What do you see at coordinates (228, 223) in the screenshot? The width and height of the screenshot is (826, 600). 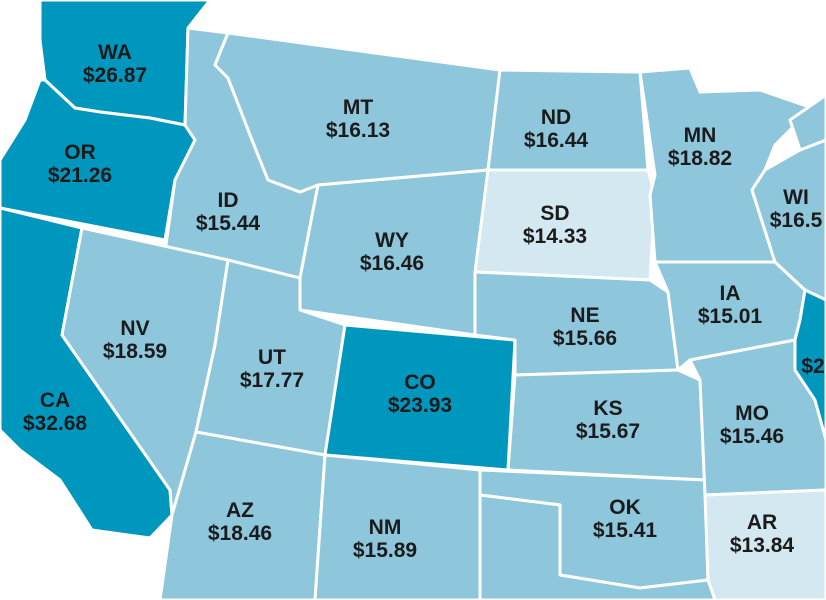 I see `state-wage-value: $15.44` at bounding box center [228, 223].